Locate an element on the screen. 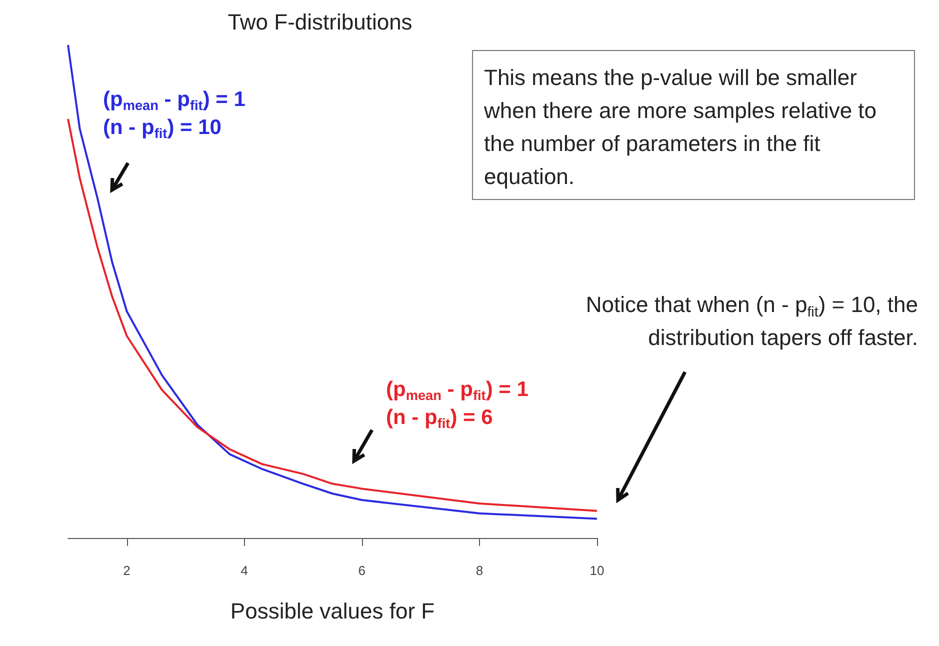 The width and height of the screenshot is (939, 646). text: (p$_{mean}$ - p$_{fit}$) = 1 (n - p$_{fit}$) = 6 is located at coordinates (457, 405).